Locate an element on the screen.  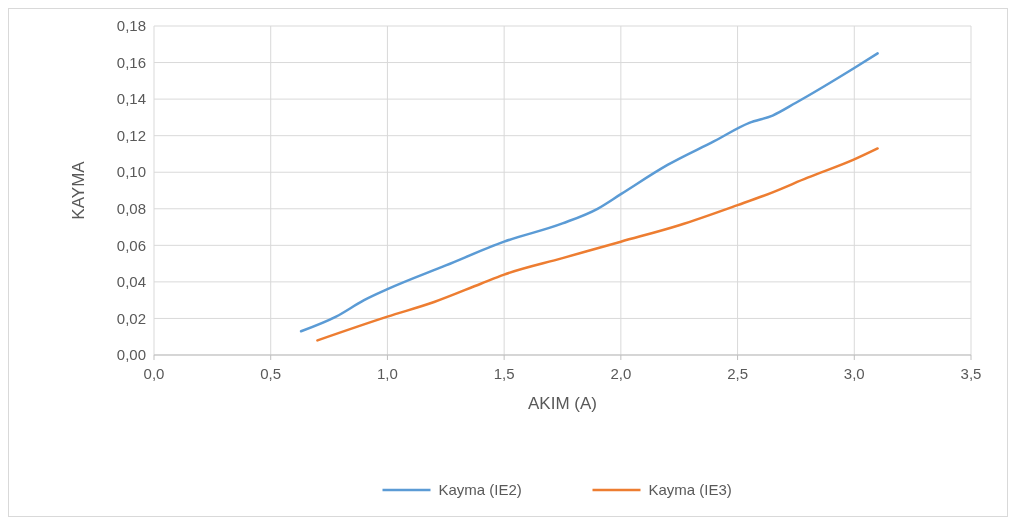
x-tick-label: 0,0 is located at coordinates (154, 373).